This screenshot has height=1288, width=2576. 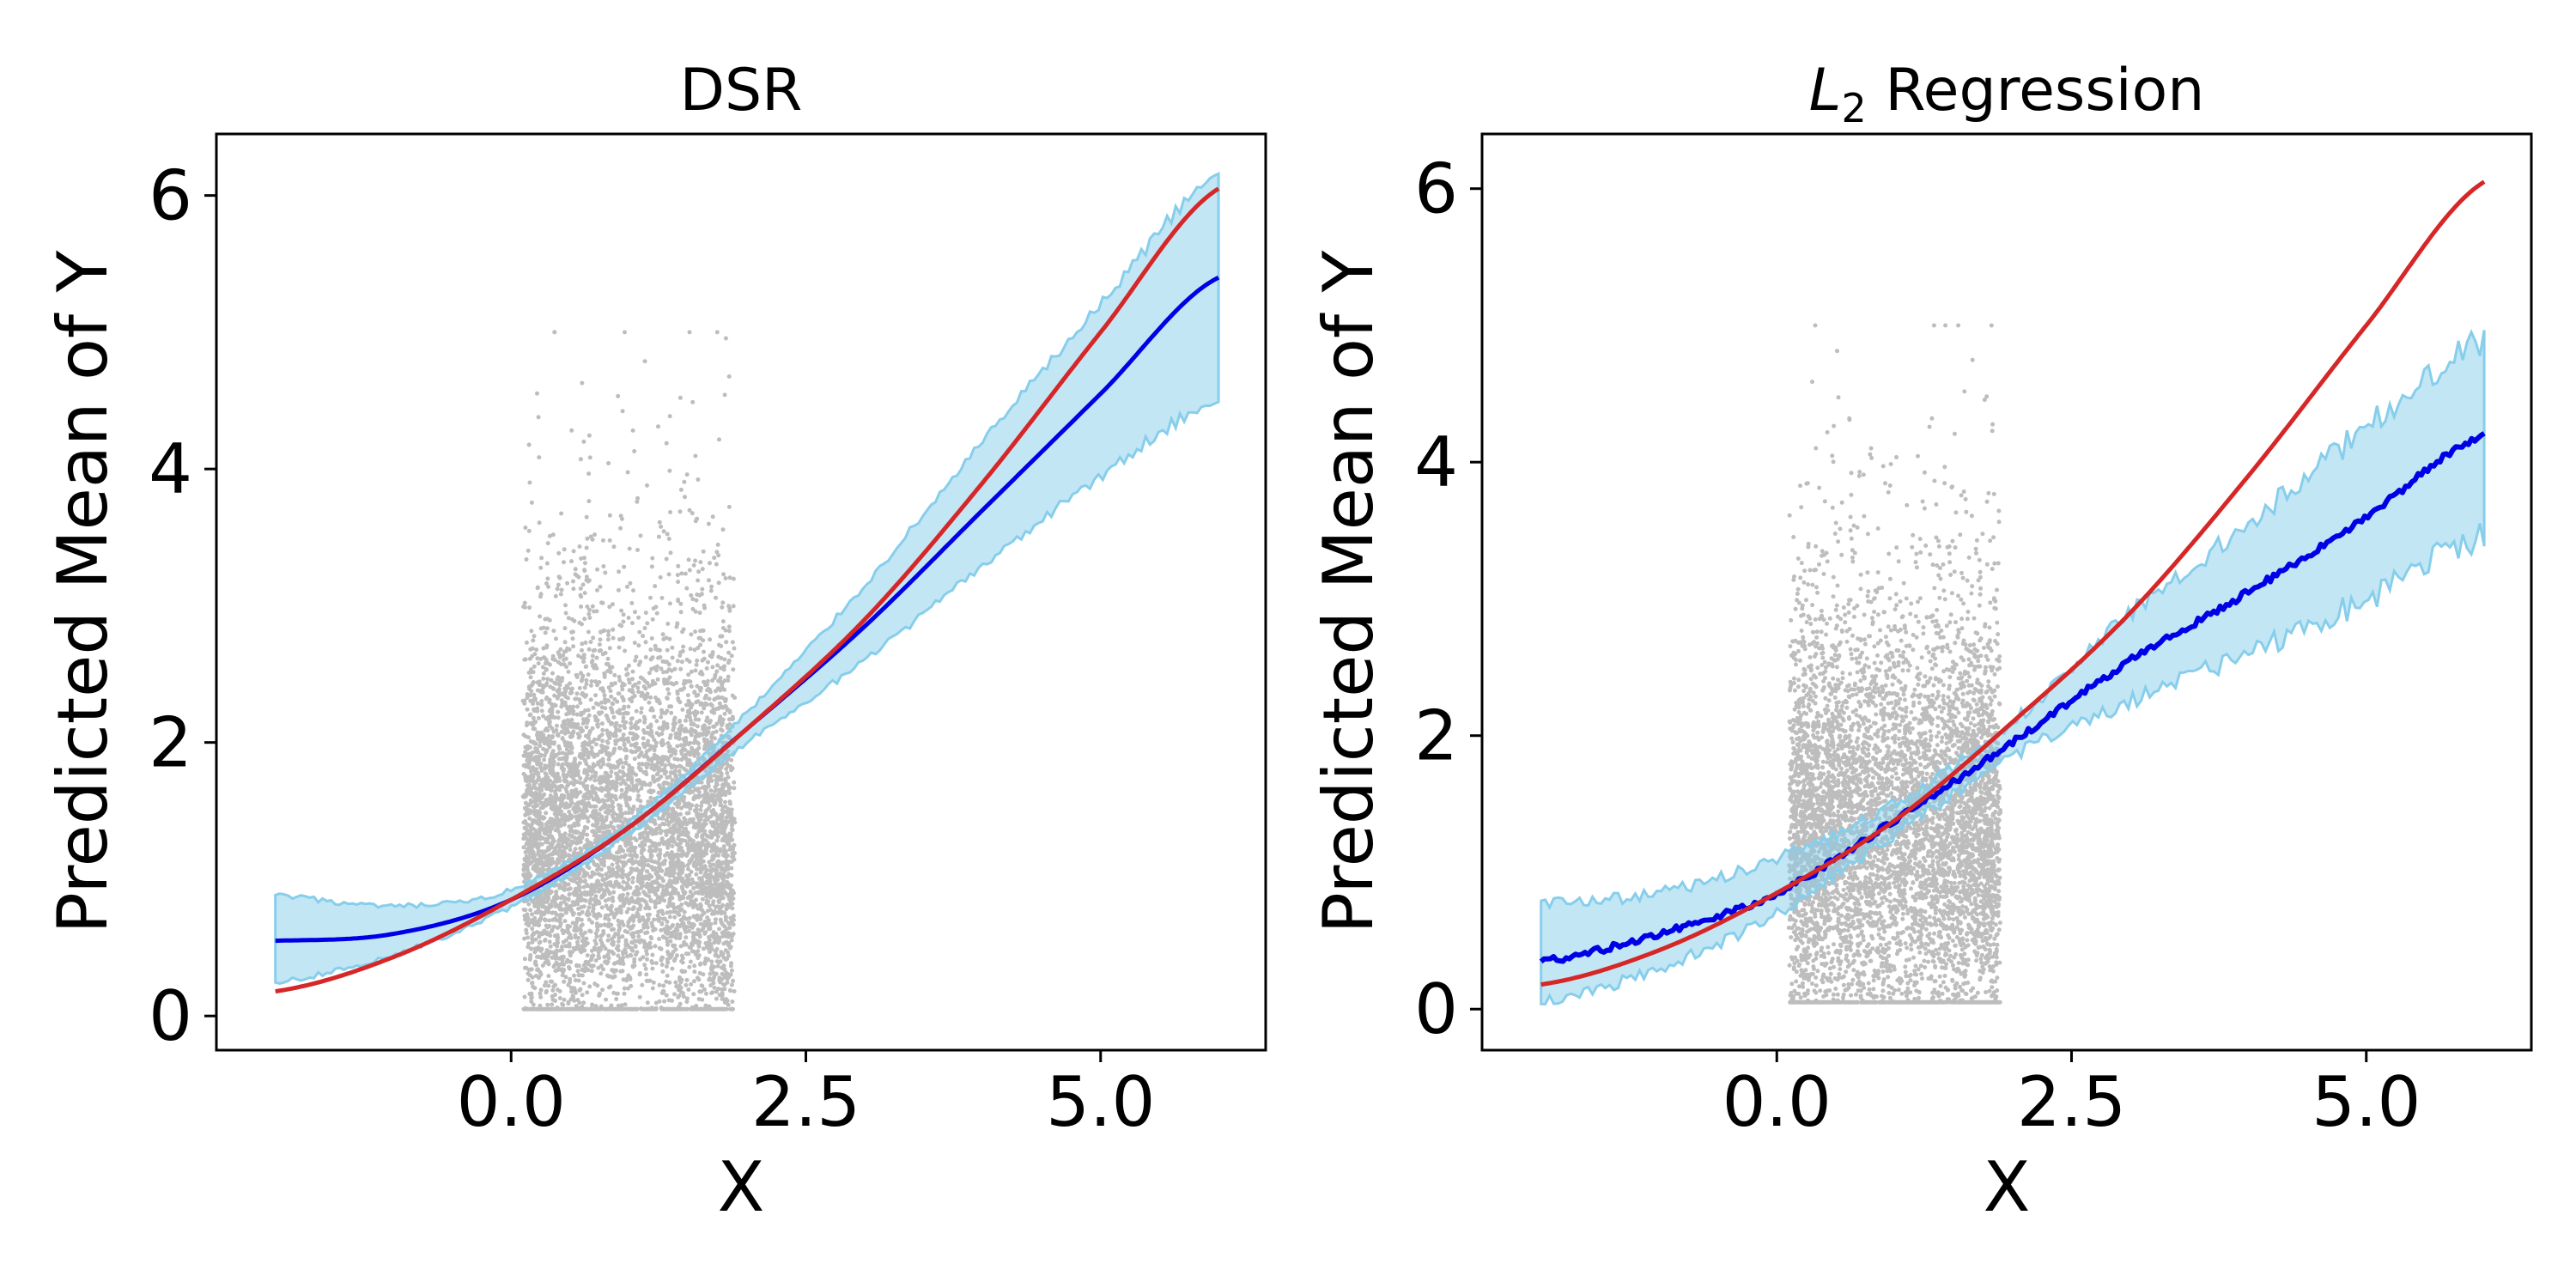 What do you see at coordinates (1855, 108) in the screenshot?
I see `title-subscript: 2` at bounding box center [1855, 108].